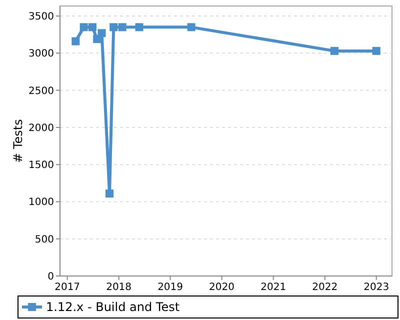 This screenshot has height=320, width=400. I want to click on y-tick-label: 0, so click(51, 277).